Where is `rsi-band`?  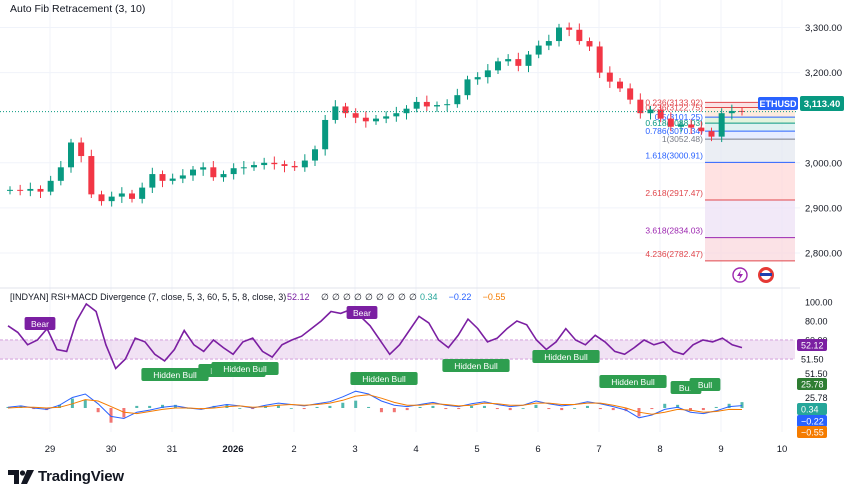 rsi-band is located at coordinates (397, 349).